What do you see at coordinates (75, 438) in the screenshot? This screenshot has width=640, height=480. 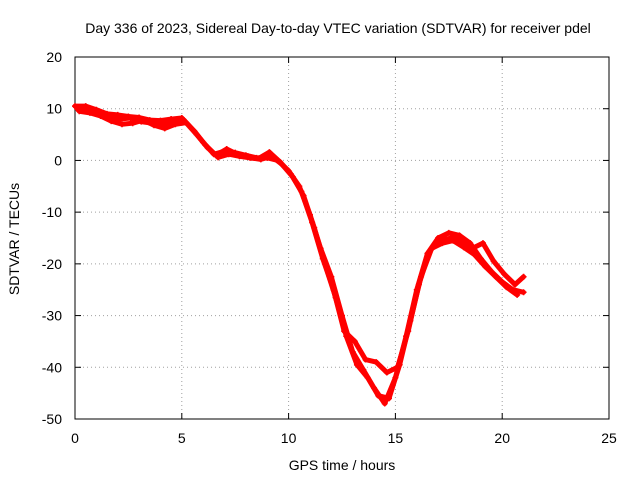 I see `x-tick-label: 0` at bounding box center [75, 438].